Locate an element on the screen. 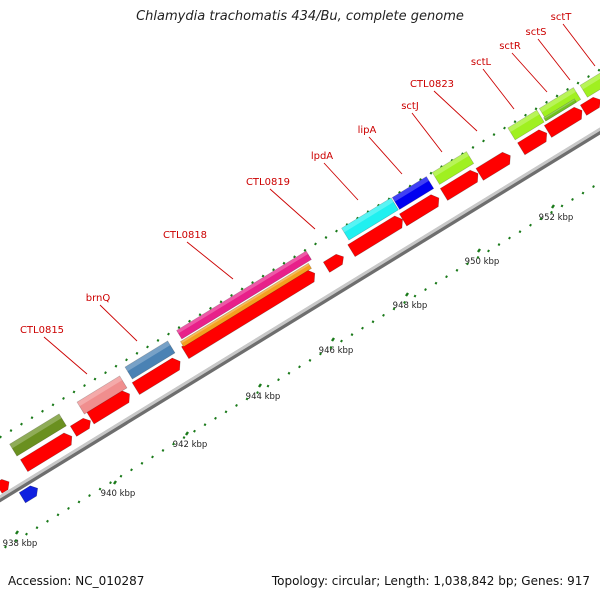 The height and width of the screenshot is (600, 600). feature-blue-small is located at coordinates (28, 494).